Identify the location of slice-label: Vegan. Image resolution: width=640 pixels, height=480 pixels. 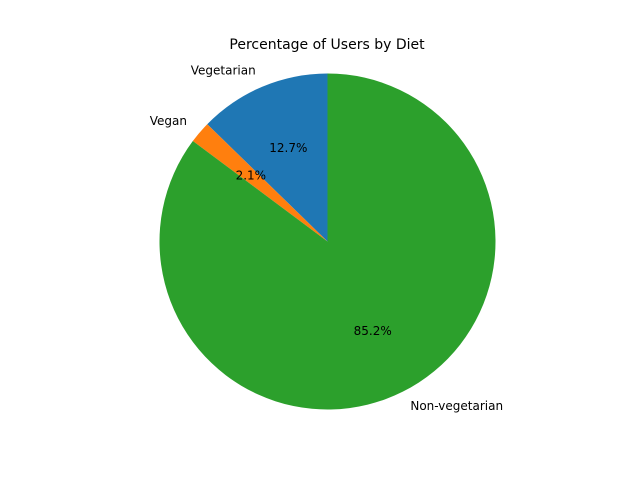
(168, 121).